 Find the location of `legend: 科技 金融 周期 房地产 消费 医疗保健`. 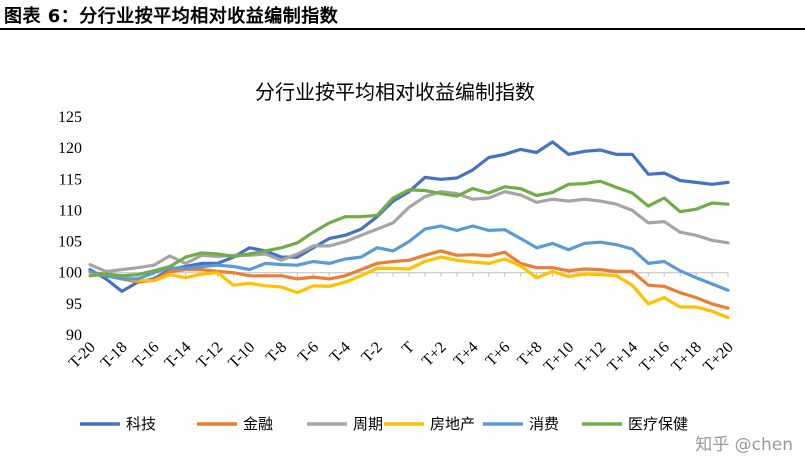

legend: 科技 金融 周期 房地产 消费 医疗保健 is located at coordinates (384, 424).